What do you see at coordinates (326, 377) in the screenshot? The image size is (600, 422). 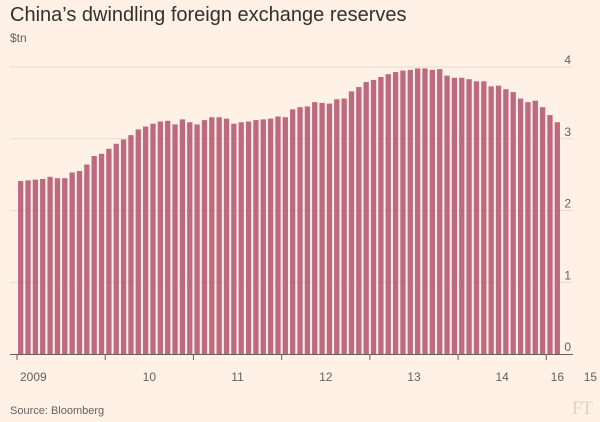 I see `x-tick-label: 12` at bounding box center [326, 377].